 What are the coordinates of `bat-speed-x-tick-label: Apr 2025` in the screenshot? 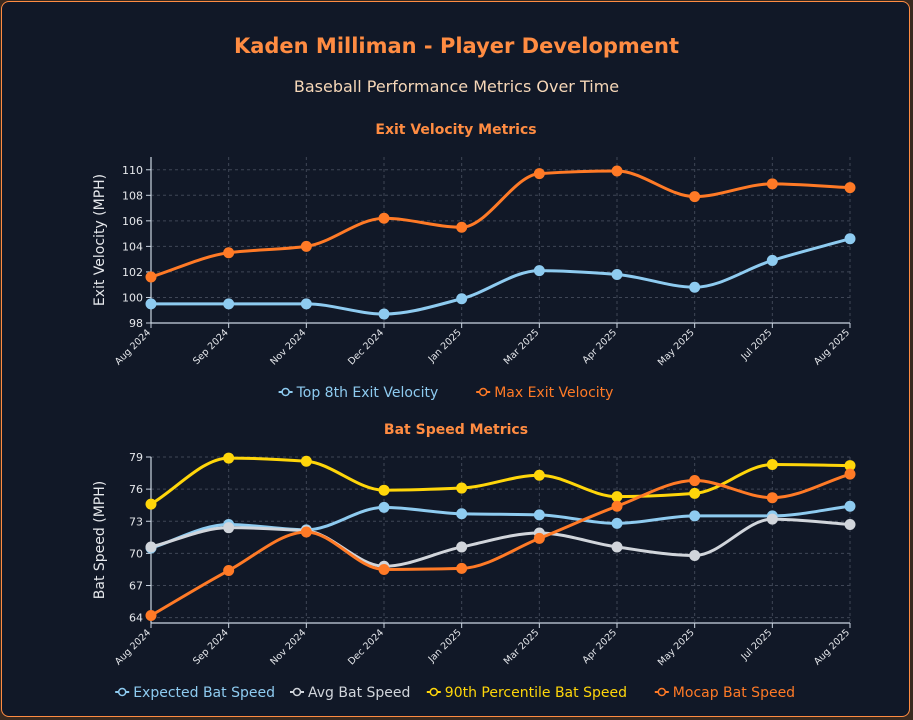 It's located at (599, 646).